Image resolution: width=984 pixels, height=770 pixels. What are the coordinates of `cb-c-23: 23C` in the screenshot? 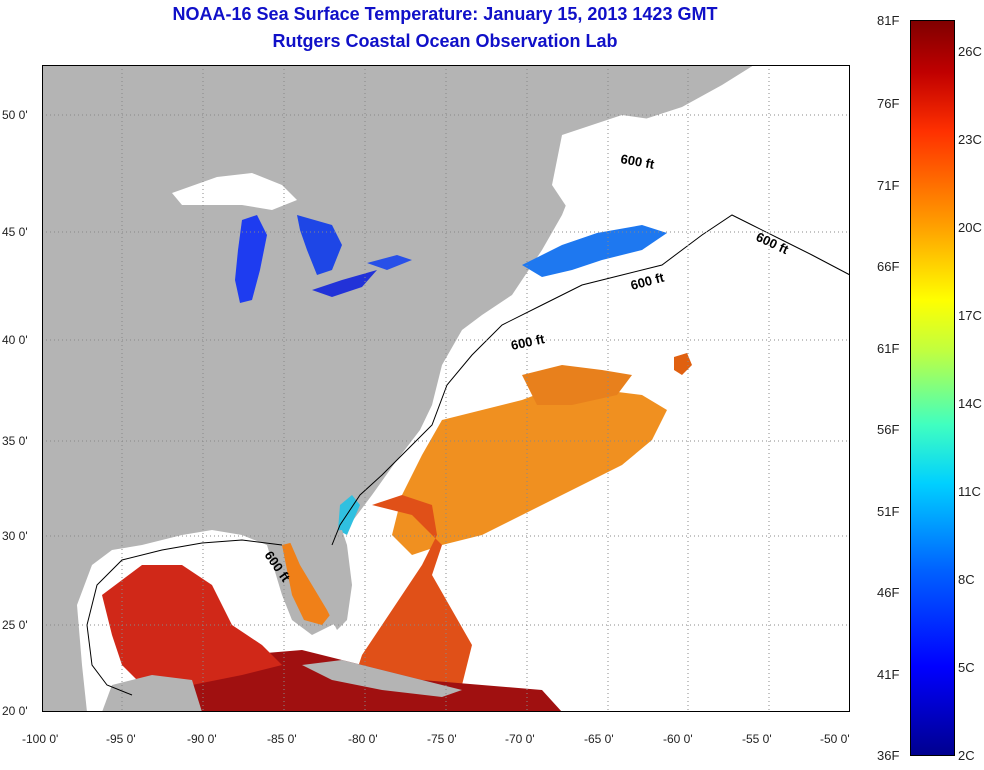 It's located at (970, 139).